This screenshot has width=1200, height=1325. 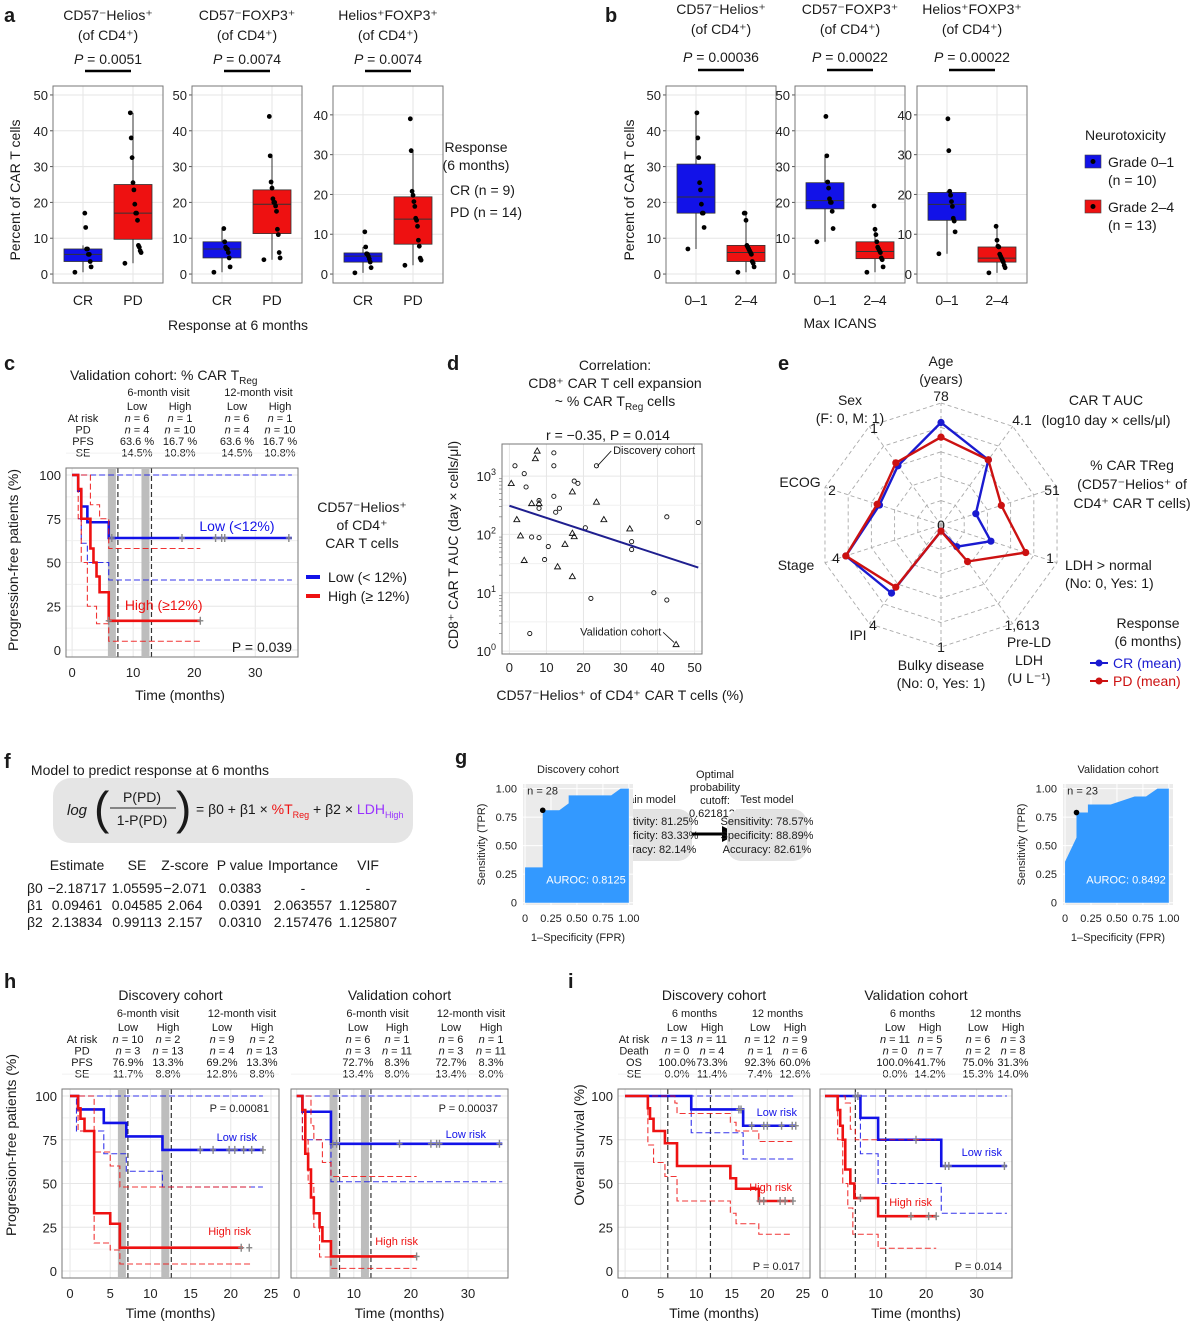 I want to click on y-tick-label: 25, so click(x=606, y=1227).